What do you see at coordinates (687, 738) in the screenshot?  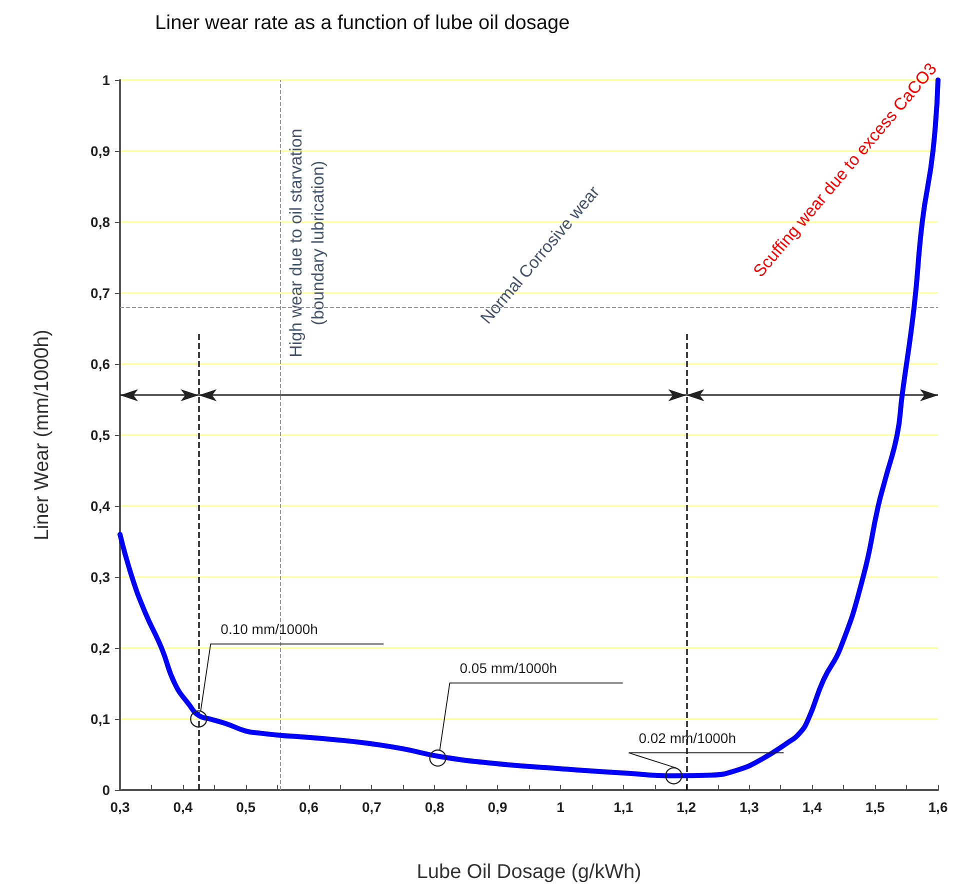 I see `annotation: 0.02 mm/1000h` at bounding box center [687, 738].